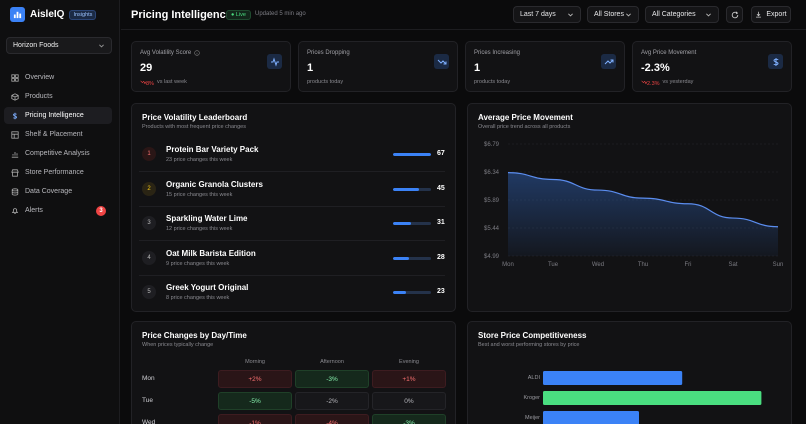 The width and height of the screenshot is (806, 424). What do you see at coordinates (148, 378) in the screenshot?
I see `grid-day-label: Mon` at bounding box center [148, 378].